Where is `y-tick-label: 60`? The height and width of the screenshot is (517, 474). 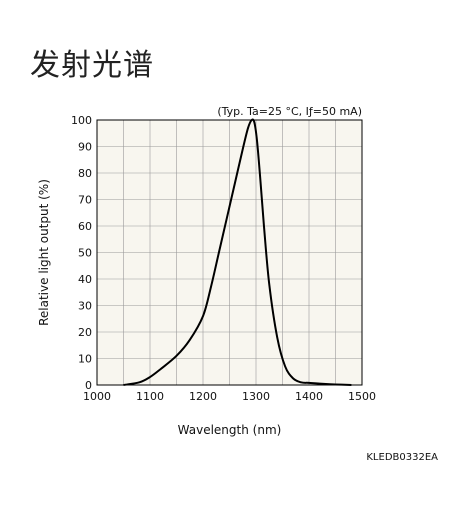
y-tick-label: 60 is located at coordinates (85, 226).